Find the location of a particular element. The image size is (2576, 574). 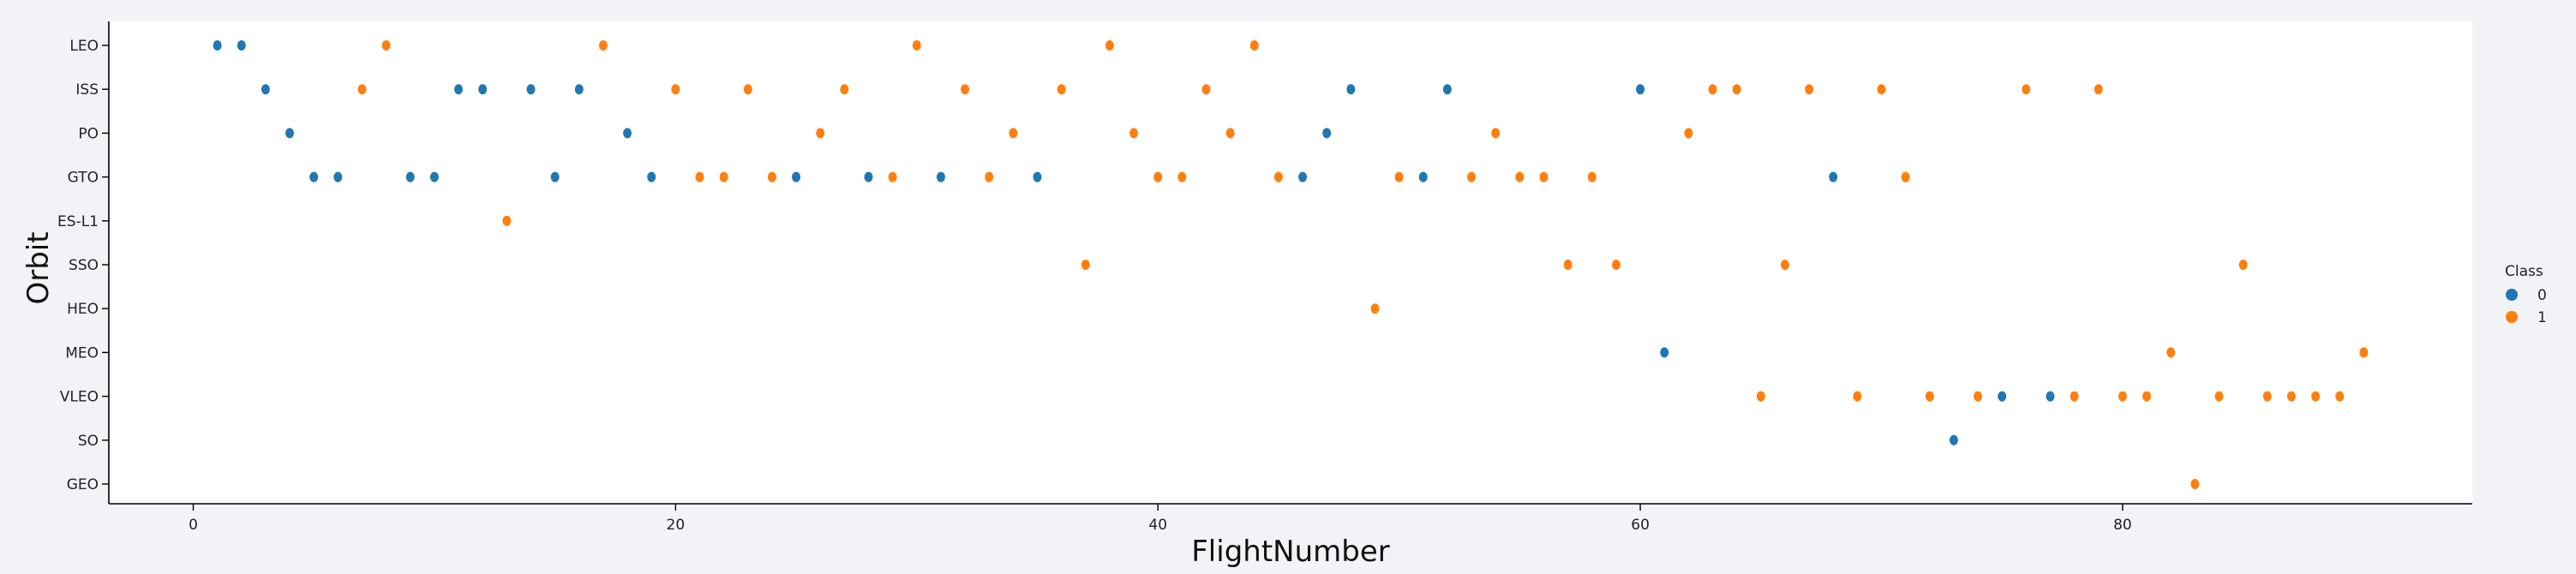

y-tick-label: SSO is located at coordinates (84, 265).